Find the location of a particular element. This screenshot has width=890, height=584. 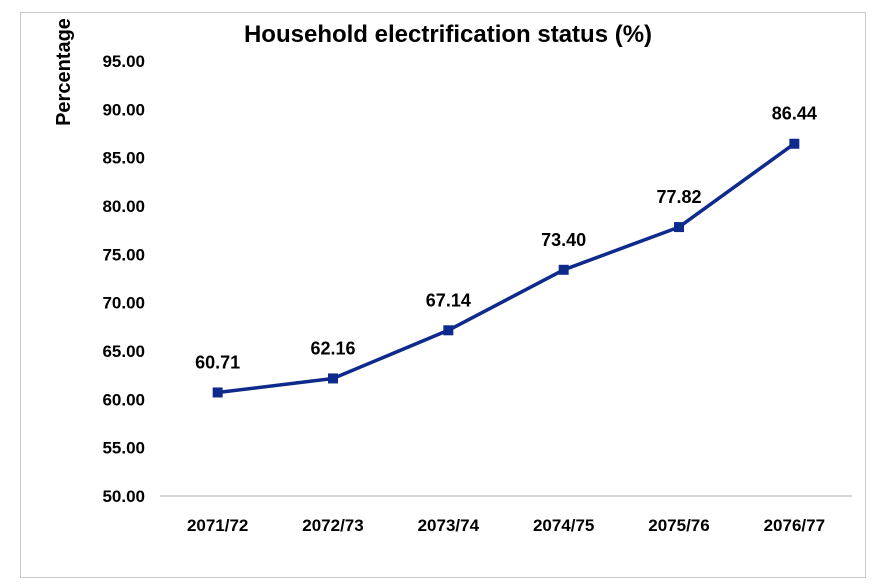

data-label: 77.82 is located at coordinates (678, 197).